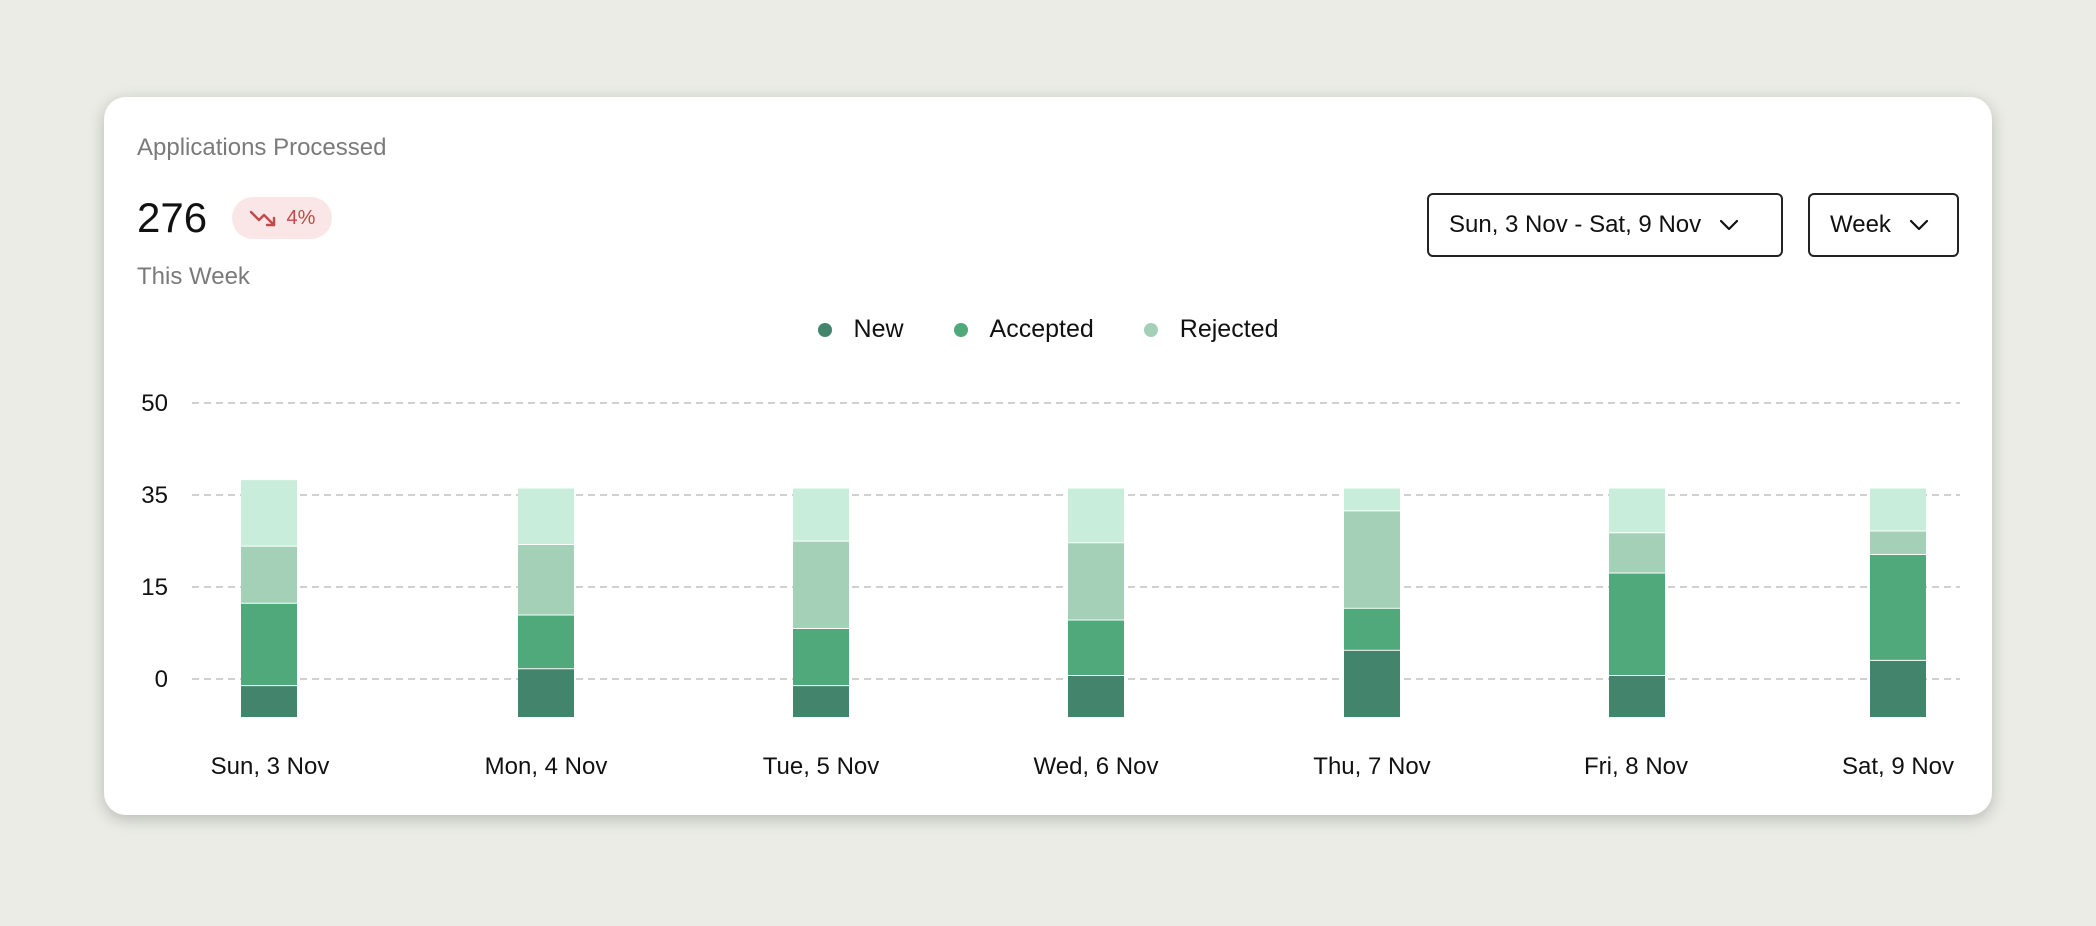  What do you see at coordinates (262, 218) in the screenshot?
I see `trend-down-icon` at bounding box center [262, 218].